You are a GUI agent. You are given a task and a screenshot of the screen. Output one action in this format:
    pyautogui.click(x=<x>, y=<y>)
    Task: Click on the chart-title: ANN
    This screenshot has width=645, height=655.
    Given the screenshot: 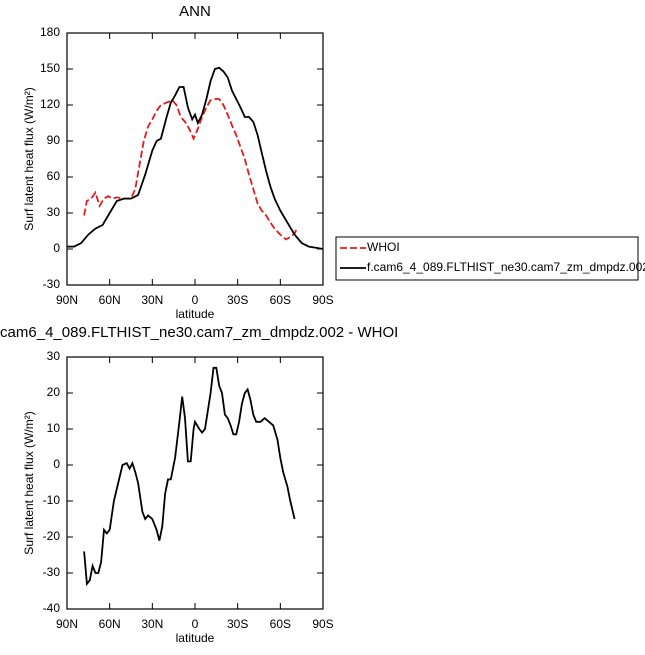 What is the action you would take?
    pyautogui.click(x=195, y=11)
    